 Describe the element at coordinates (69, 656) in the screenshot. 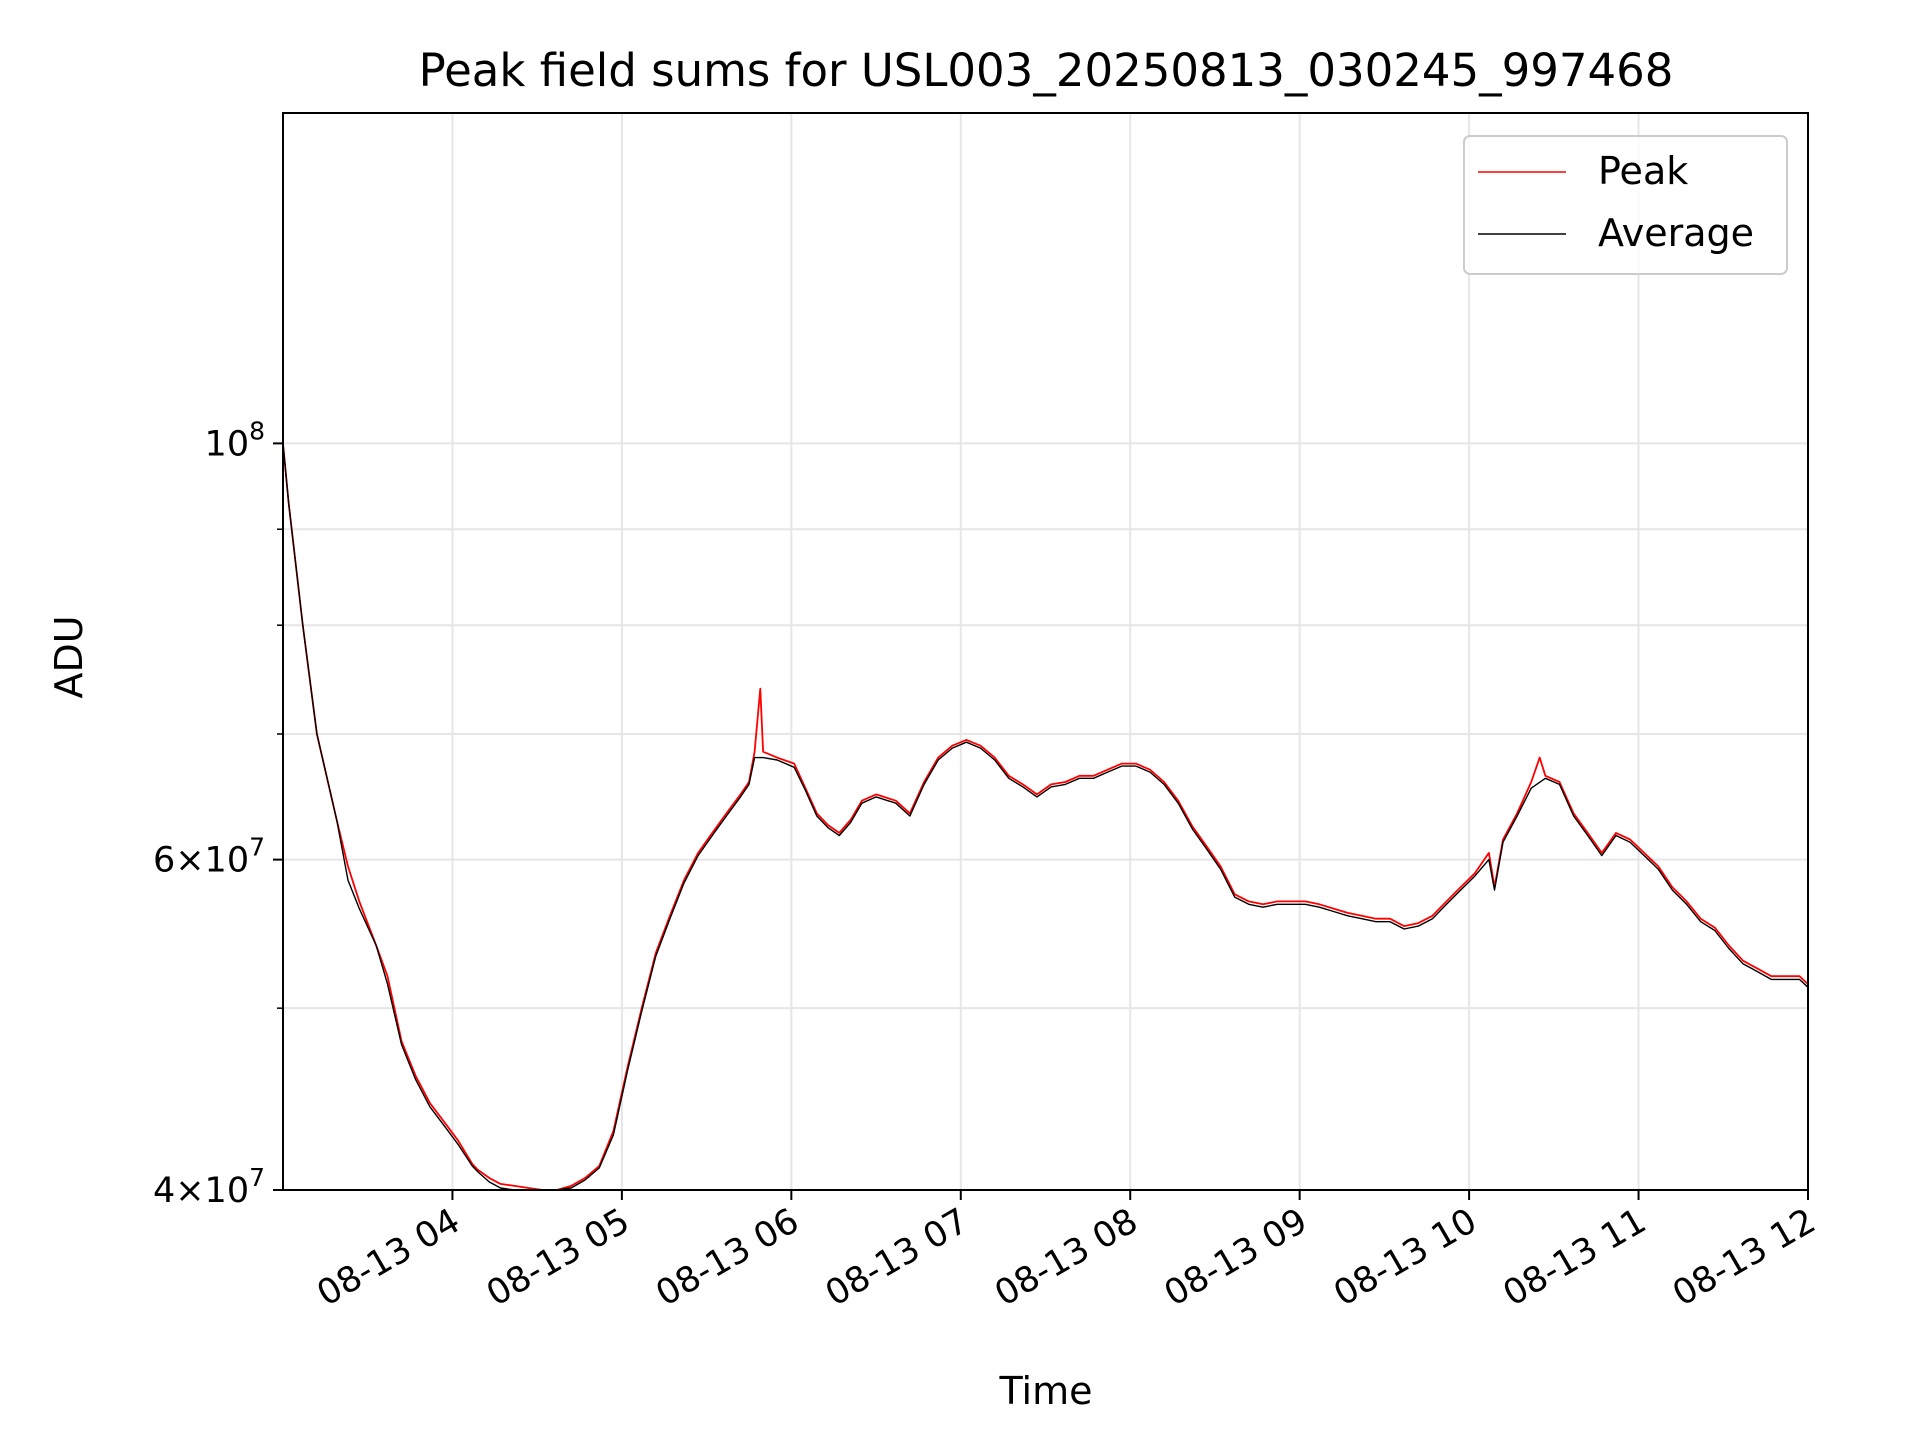

I see `y-axis-label: ADU` at that location.